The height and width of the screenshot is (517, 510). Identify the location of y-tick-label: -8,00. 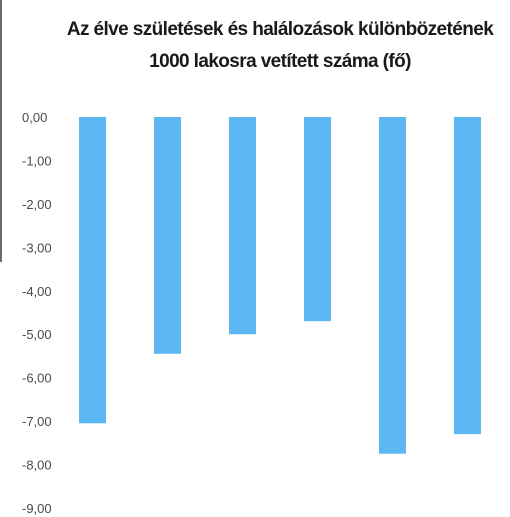
(37, 465).